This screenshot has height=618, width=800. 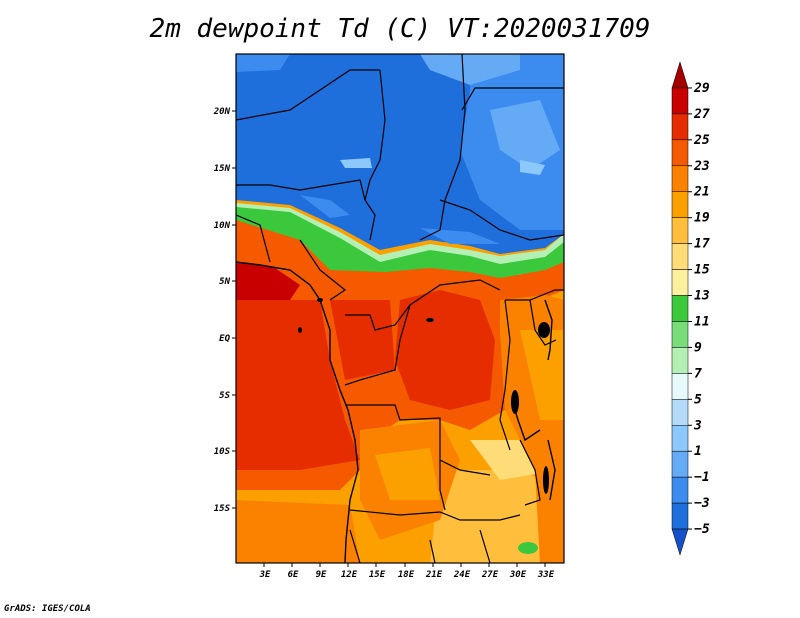 What do you see at coordinates (702, 270) in the screenshot?
I see `colorbar-level-label: 15` at bounding box center [702, 270].